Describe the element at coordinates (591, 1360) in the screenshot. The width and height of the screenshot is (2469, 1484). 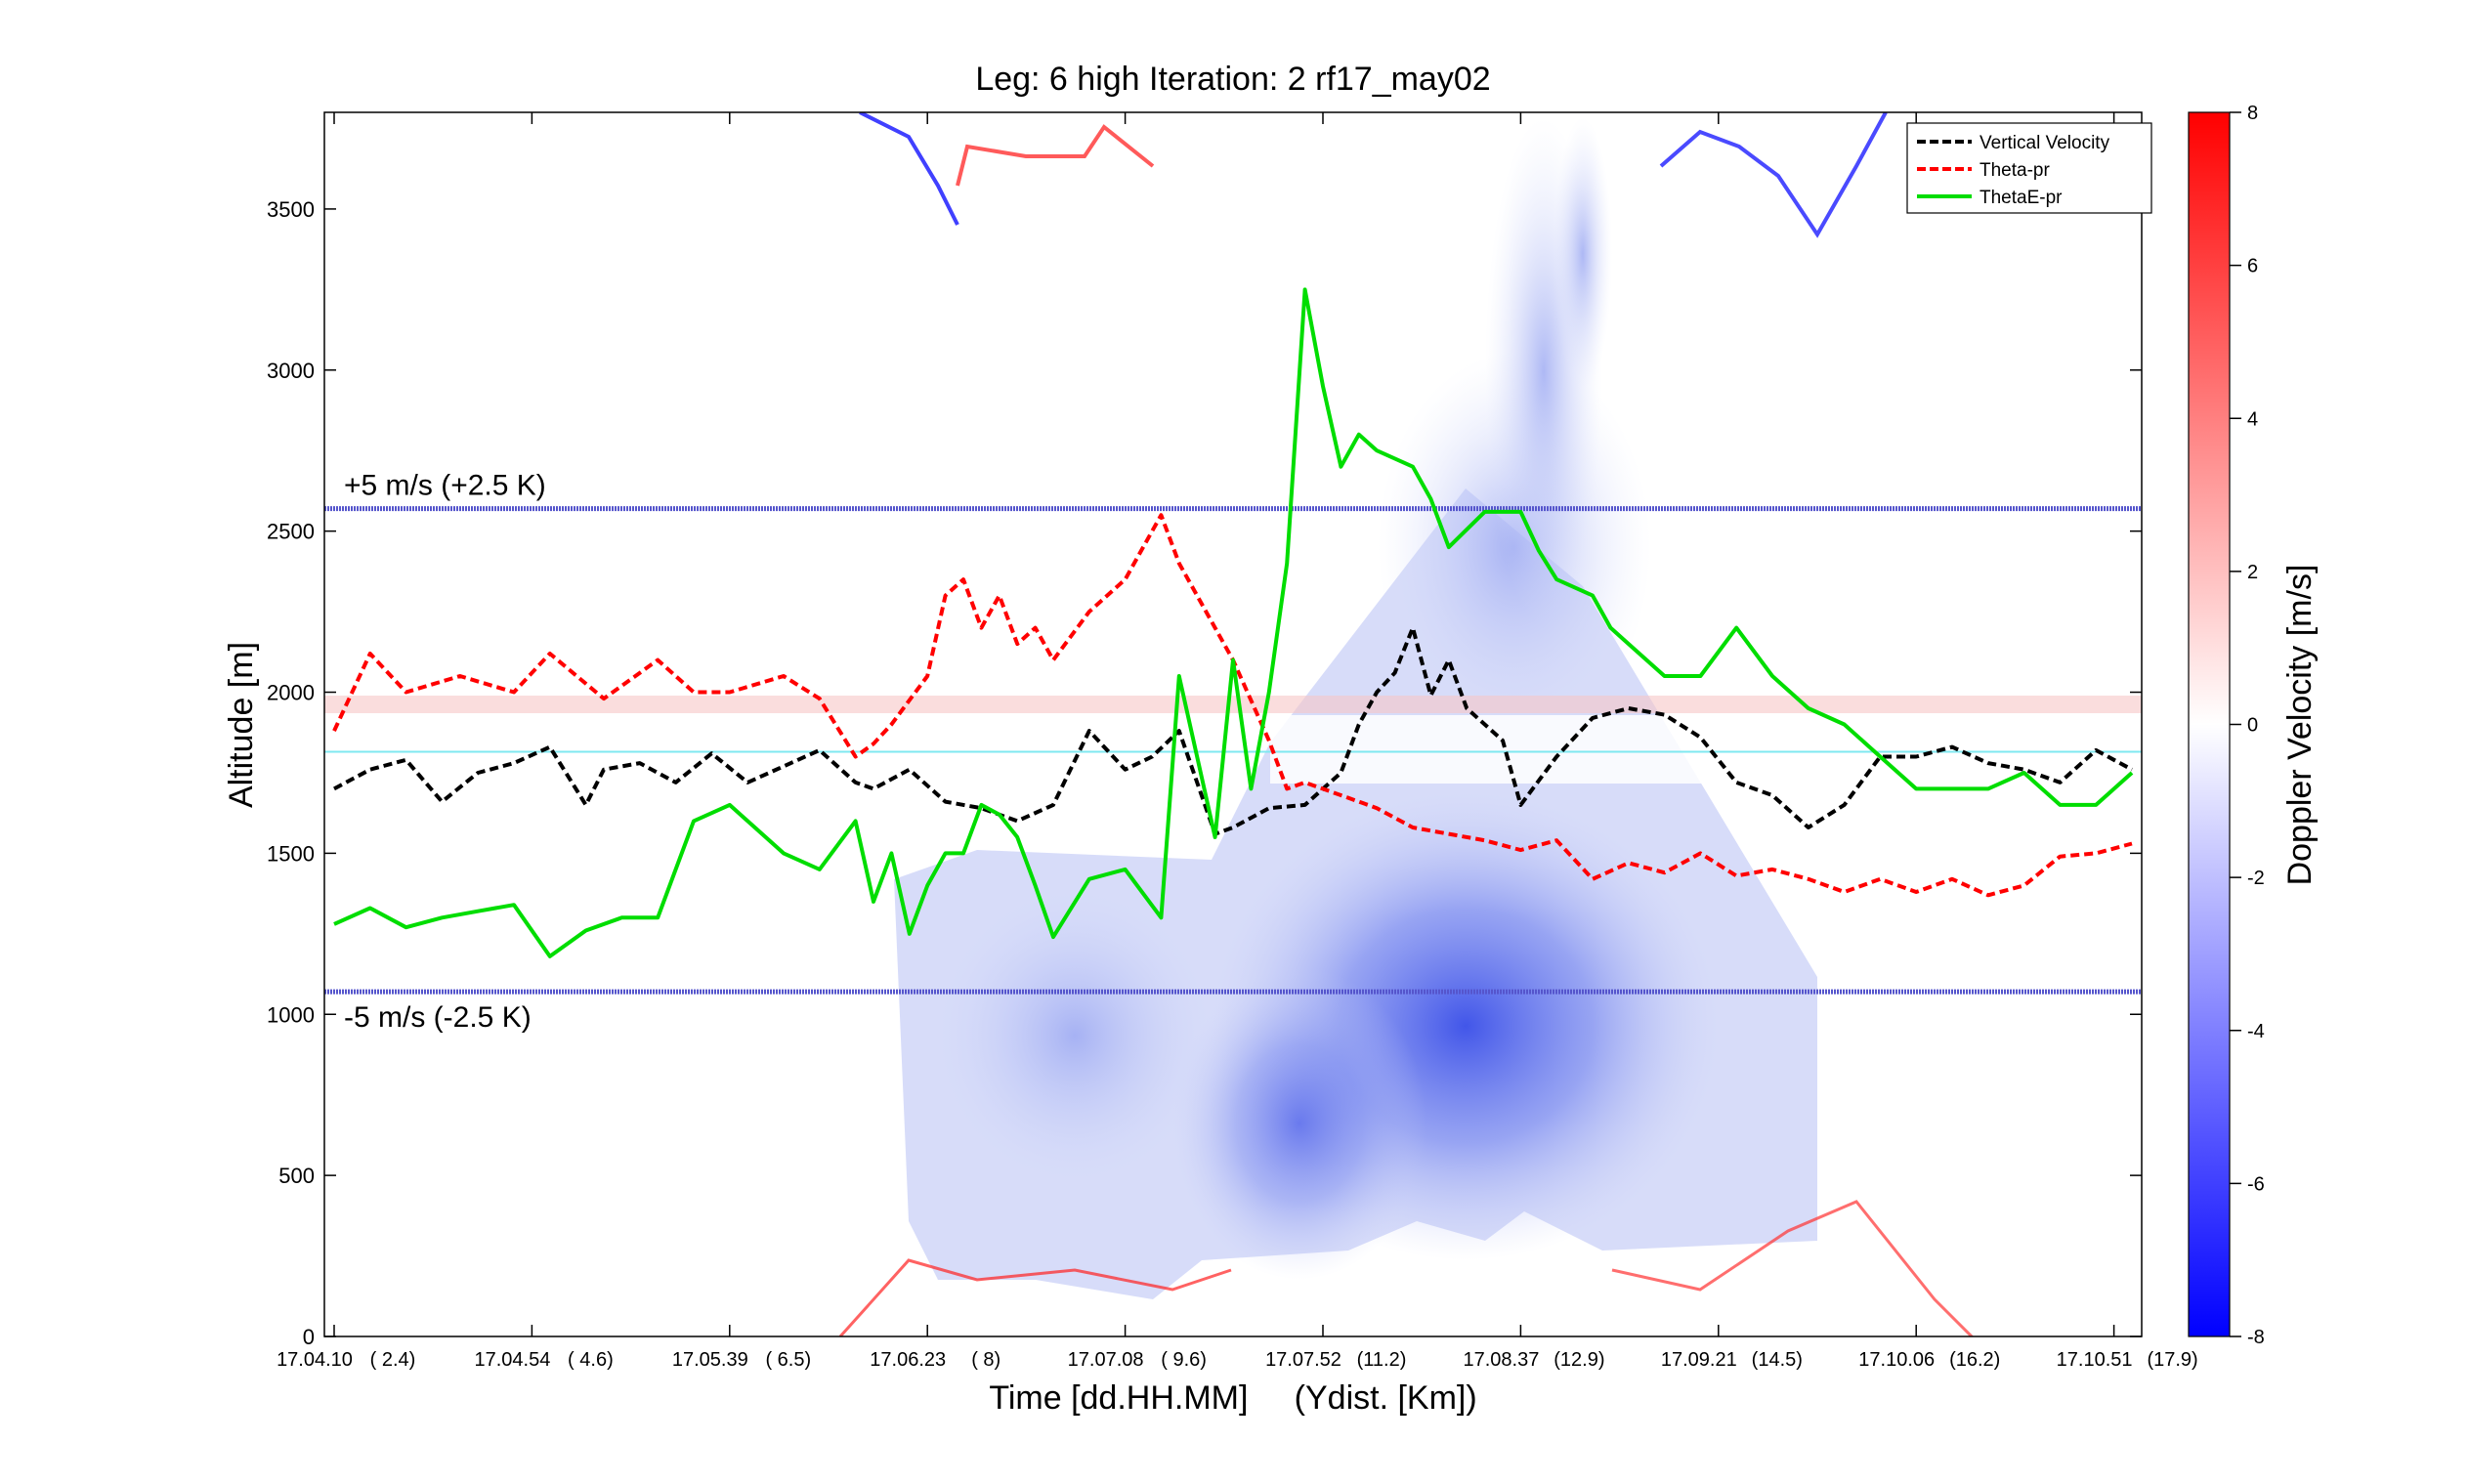
I see `x-tick-dist-label: ( 4.6)` at that location.